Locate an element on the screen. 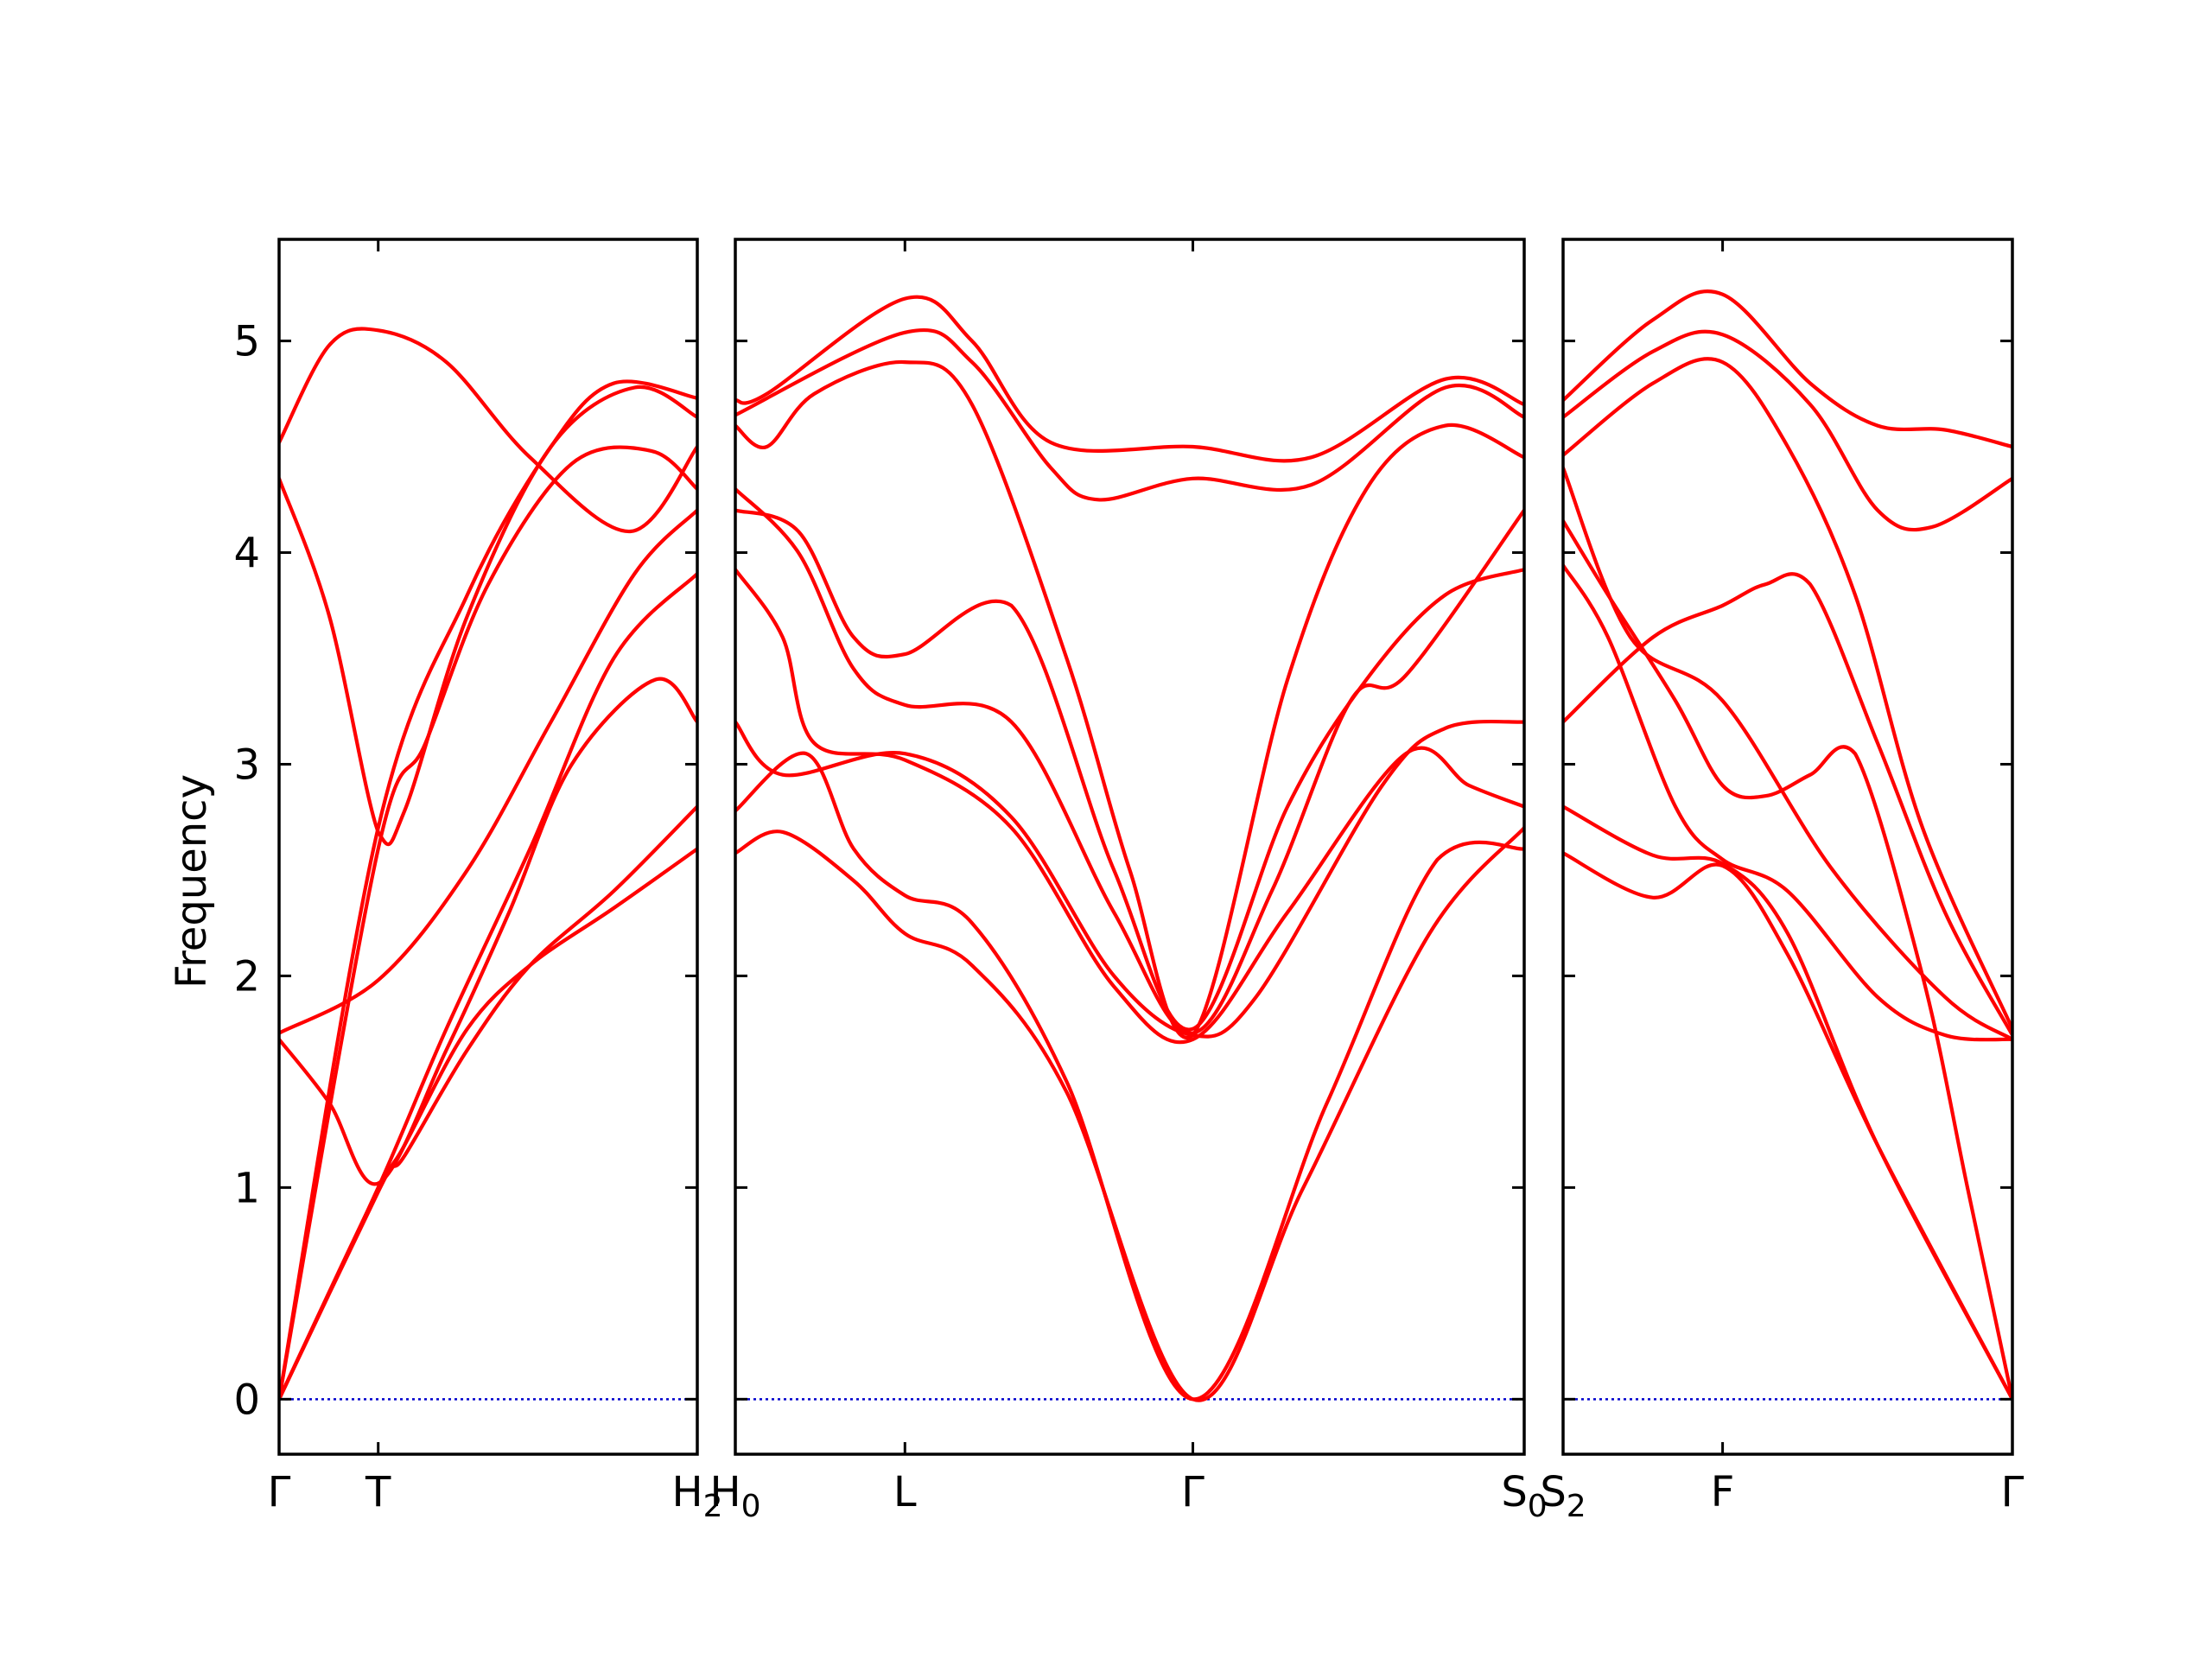 This screenshot has height=1659, width=2212. y-tick-label: 2 is located at coordinates (246, 976).